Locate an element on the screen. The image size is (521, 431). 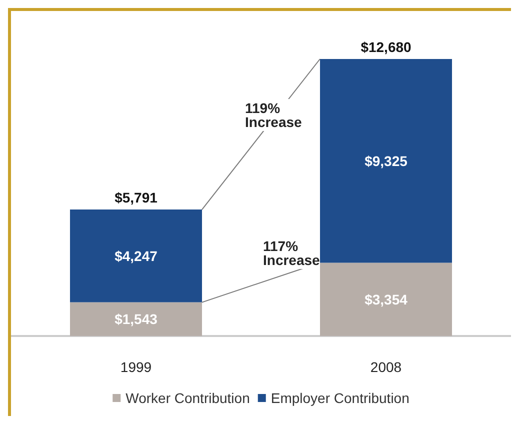
annotation: 117% Increase is located at coordinates (291, 253).